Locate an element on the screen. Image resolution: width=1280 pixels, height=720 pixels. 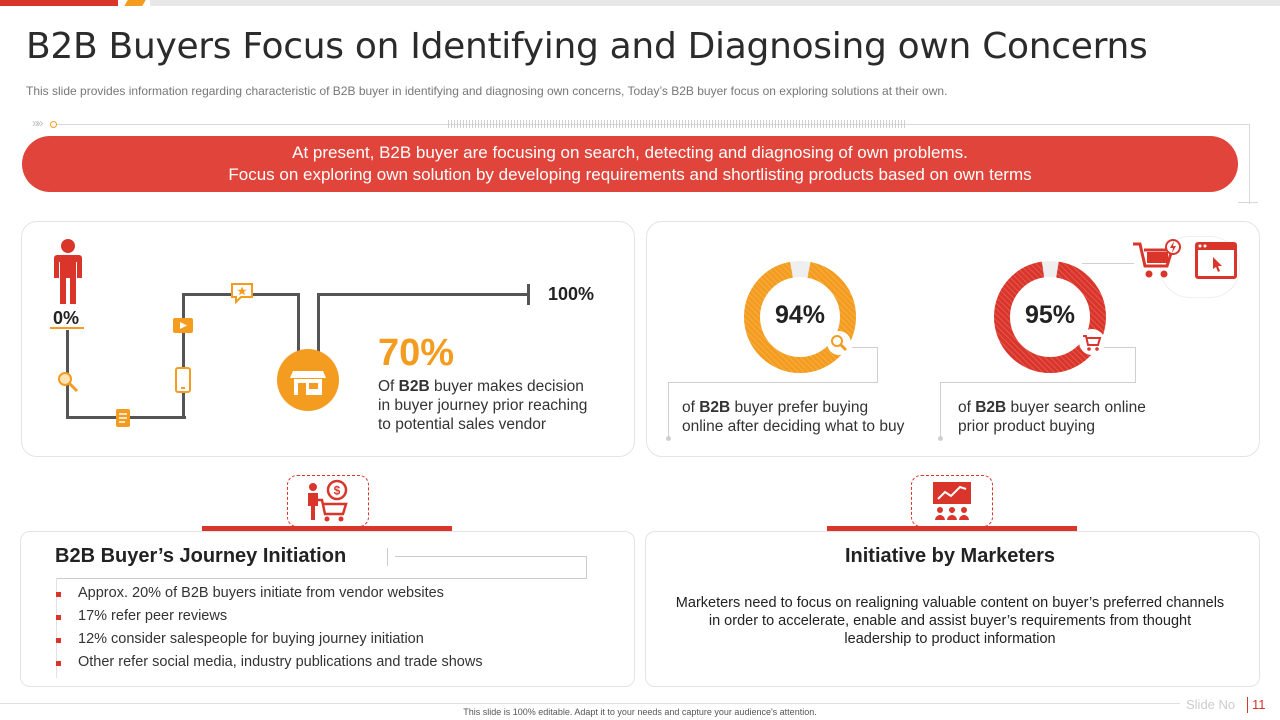
person-icon is located at coordinates (68, 271).